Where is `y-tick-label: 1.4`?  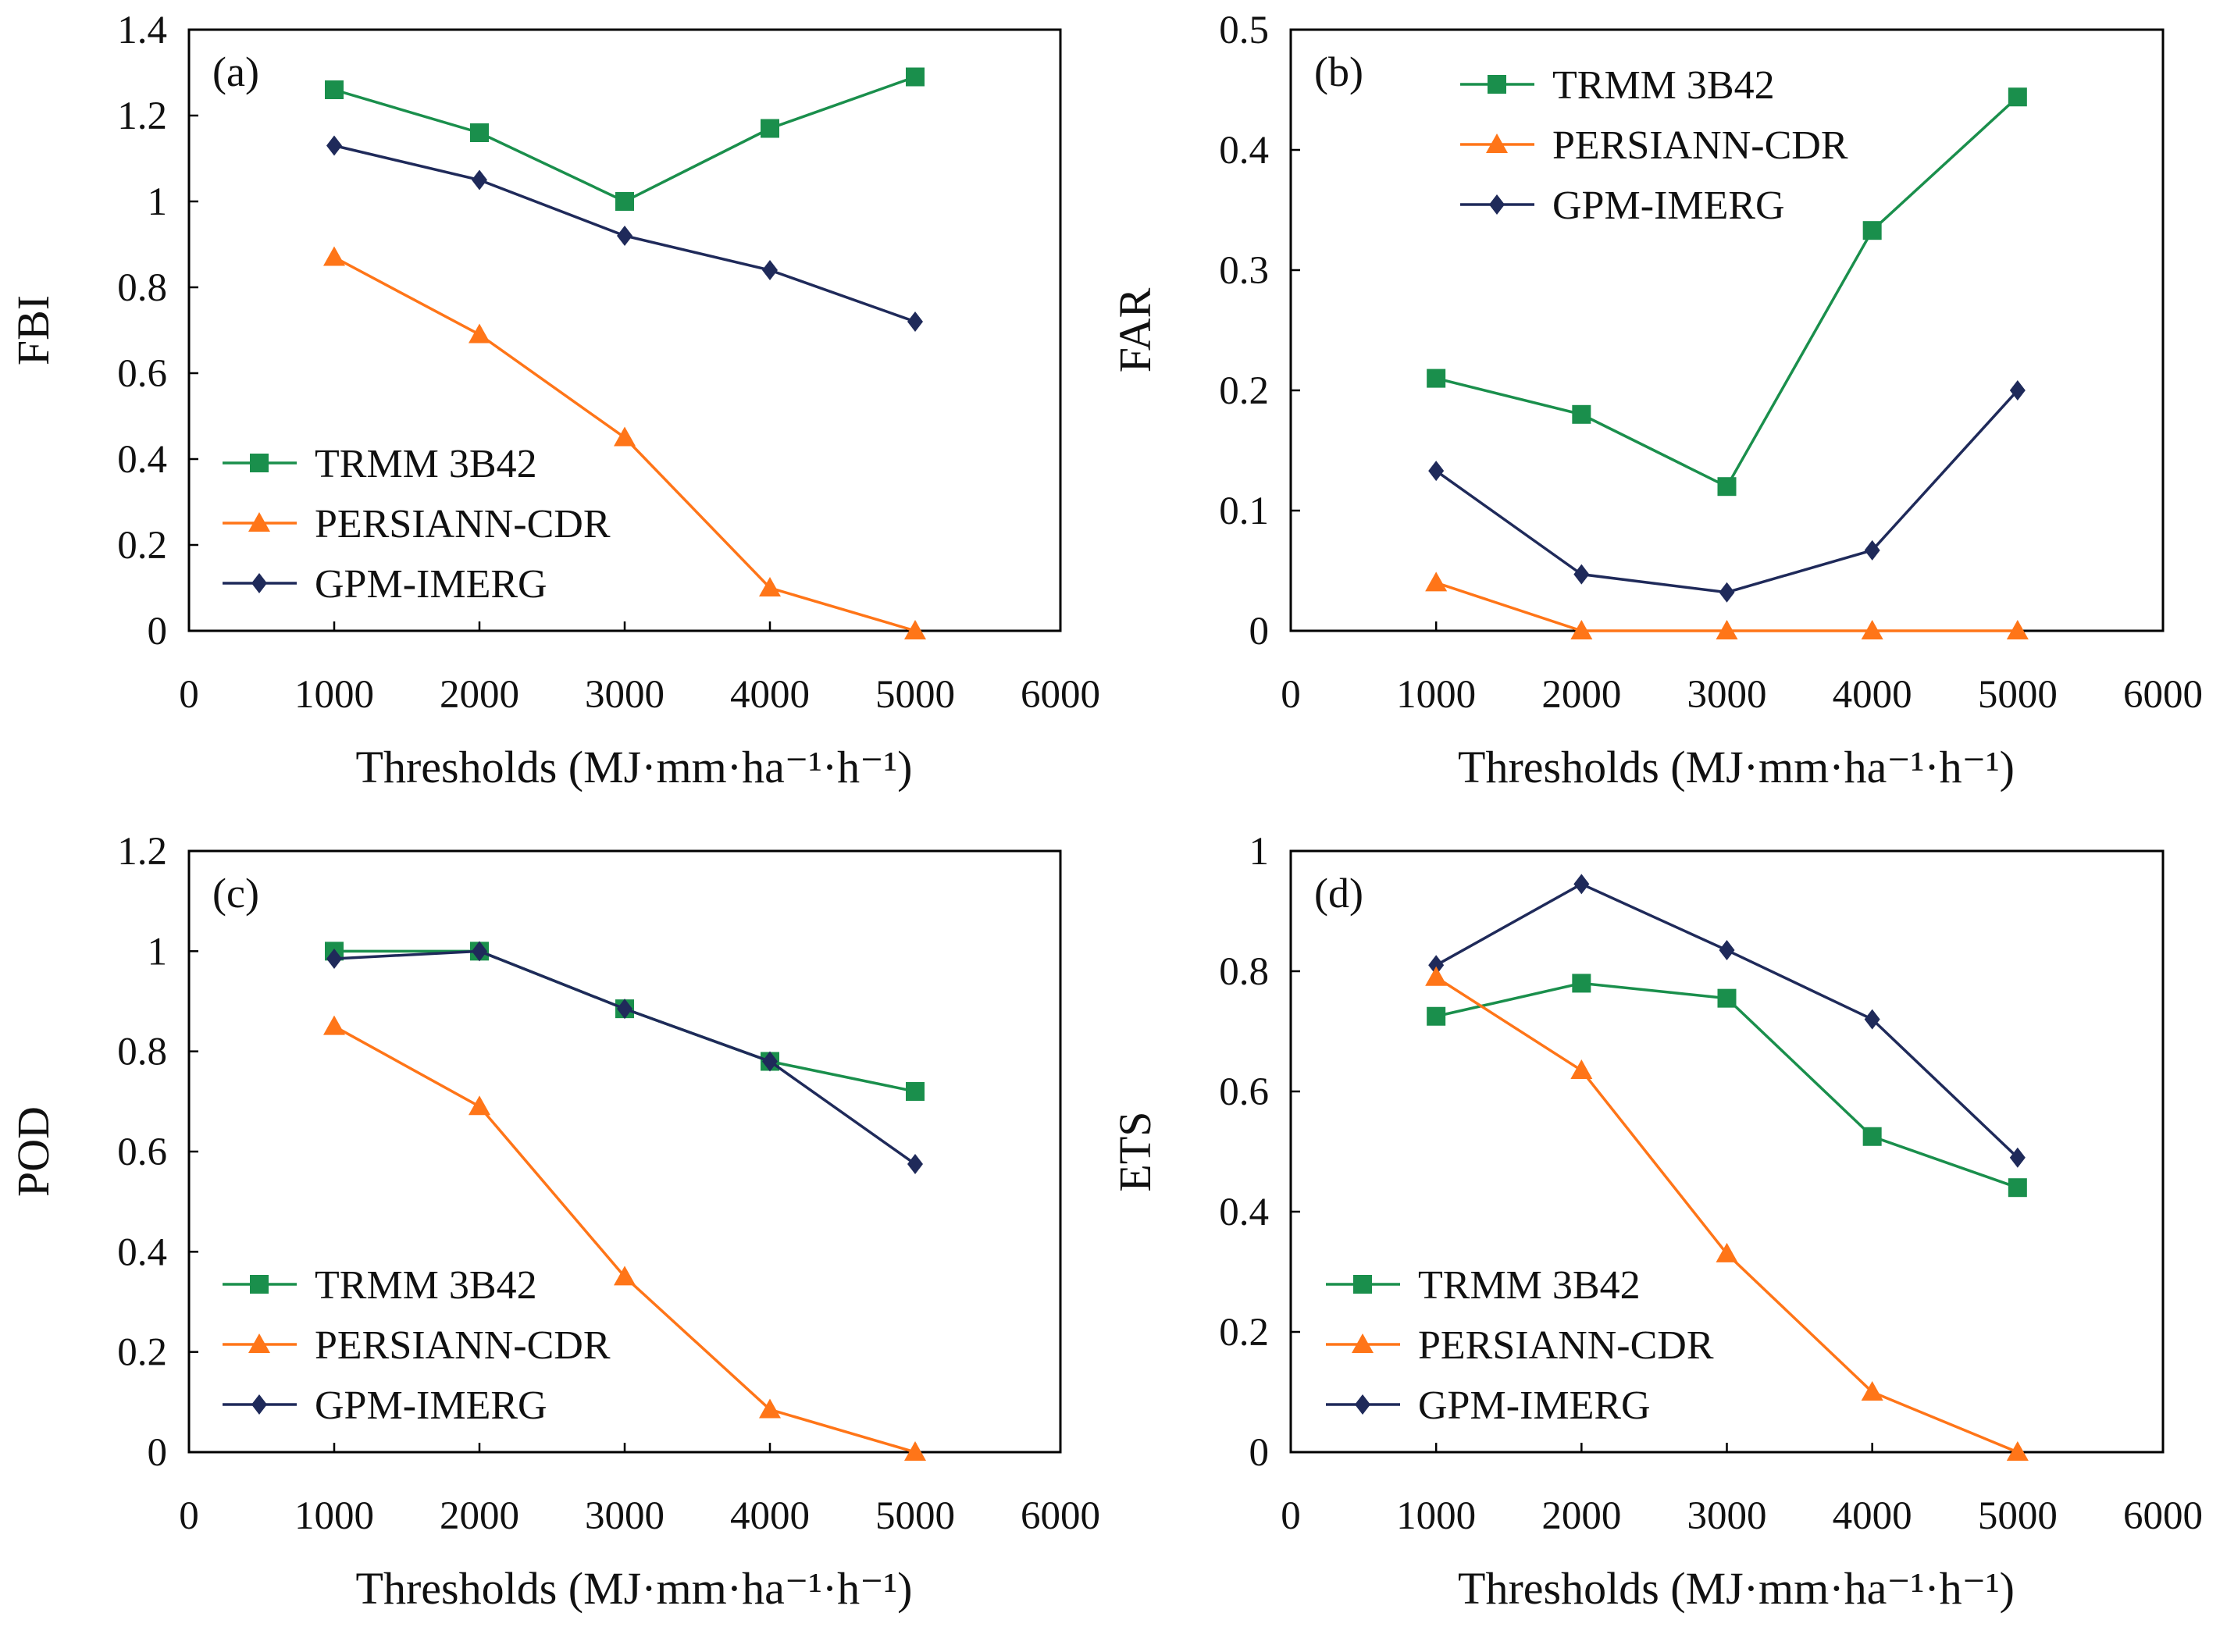 y-tick-label: 1.4 is located at coordinates (142, 31).